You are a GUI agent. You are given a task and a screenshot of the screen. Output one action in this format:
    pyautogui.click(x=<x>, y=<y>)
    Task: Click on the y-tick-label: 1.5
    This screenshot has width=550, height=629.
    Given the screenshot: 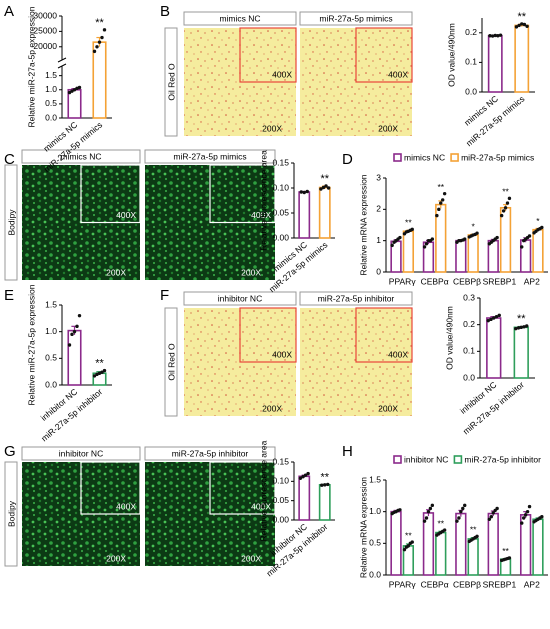 What is the action you would take?
    pyautogui.click(x=51, y=304)
    